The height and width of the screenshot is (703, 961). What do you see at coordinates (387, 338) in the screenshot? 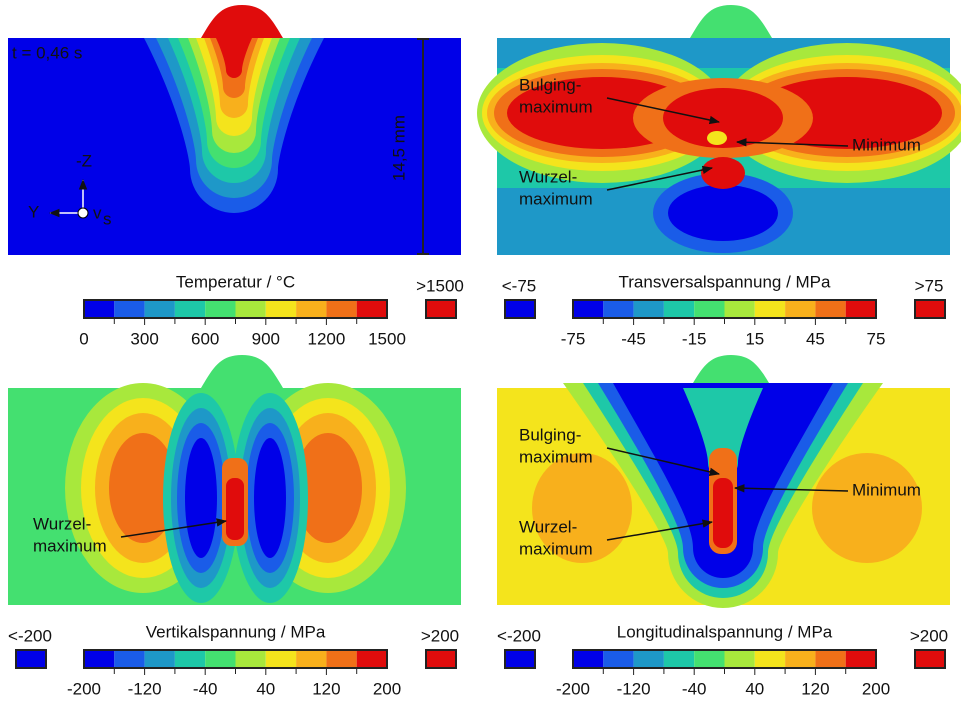
I see `colorbar-tick-label: 1500` at bounding box center [387, 338].